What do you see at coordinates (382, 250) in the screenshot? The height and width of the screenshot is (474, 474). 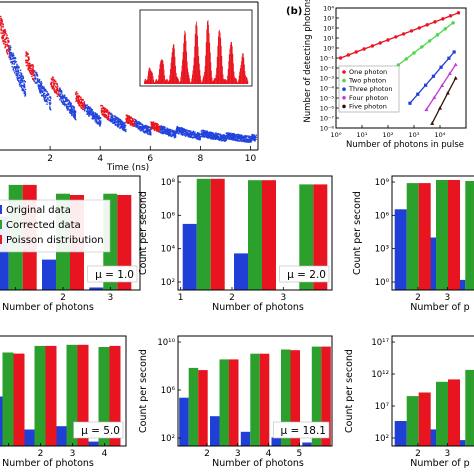 I see `y-tick-label: 10³` at bounding box center [382, 250].